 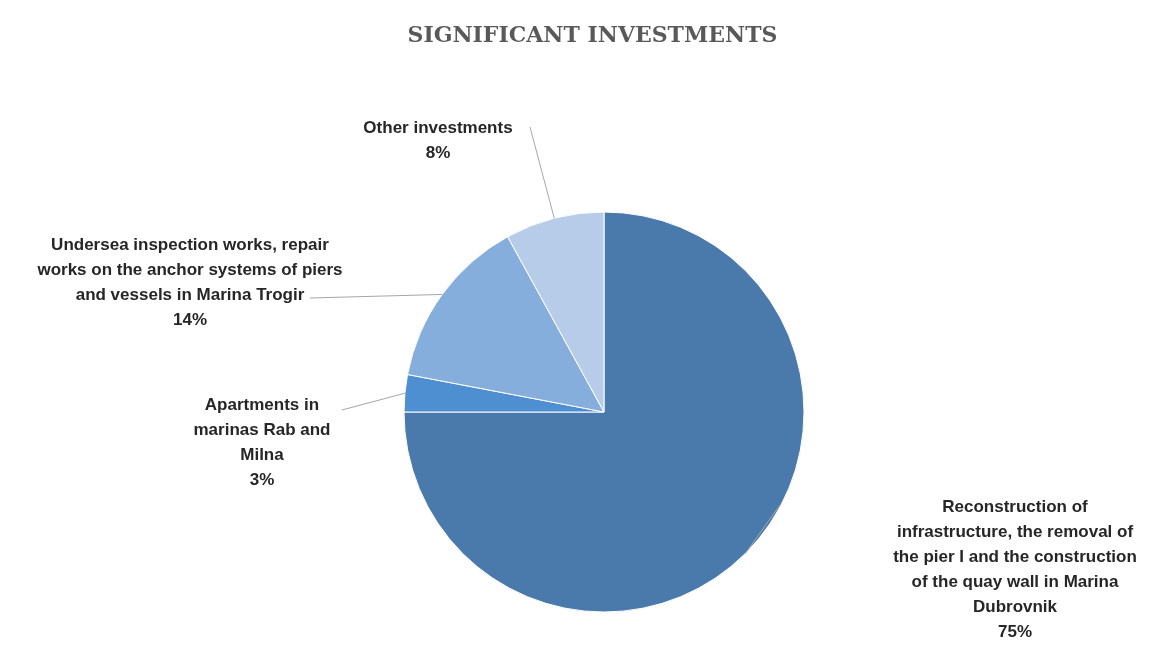 I want to click on slice-label: Reconstruction of infrastructure, the removal of the pier I and the construction of the quay wall in Marina Dubrovnik, so click(x=1015, y=556).